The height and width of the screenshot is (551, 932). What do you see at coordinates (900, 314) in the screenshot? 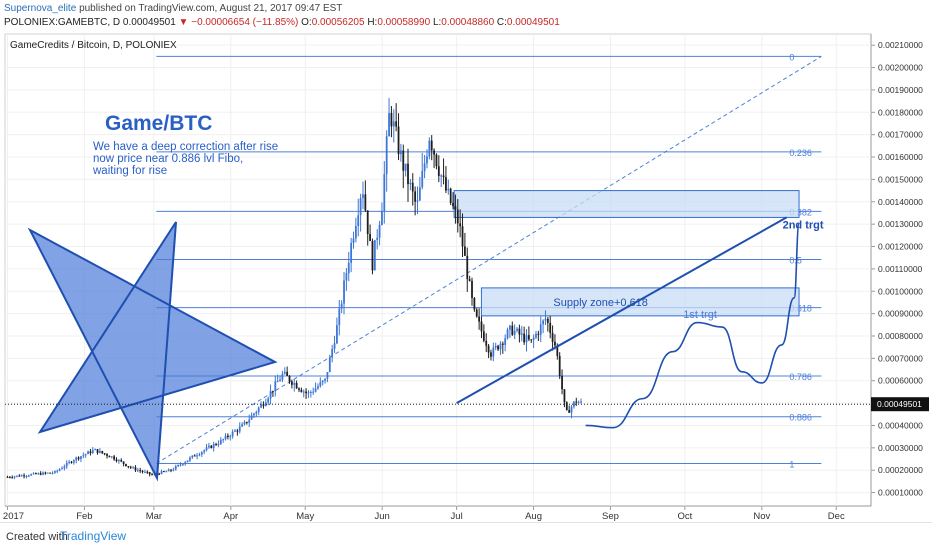
I see `price-tick-label: 0.00090000` at bounding box center [900, 314].